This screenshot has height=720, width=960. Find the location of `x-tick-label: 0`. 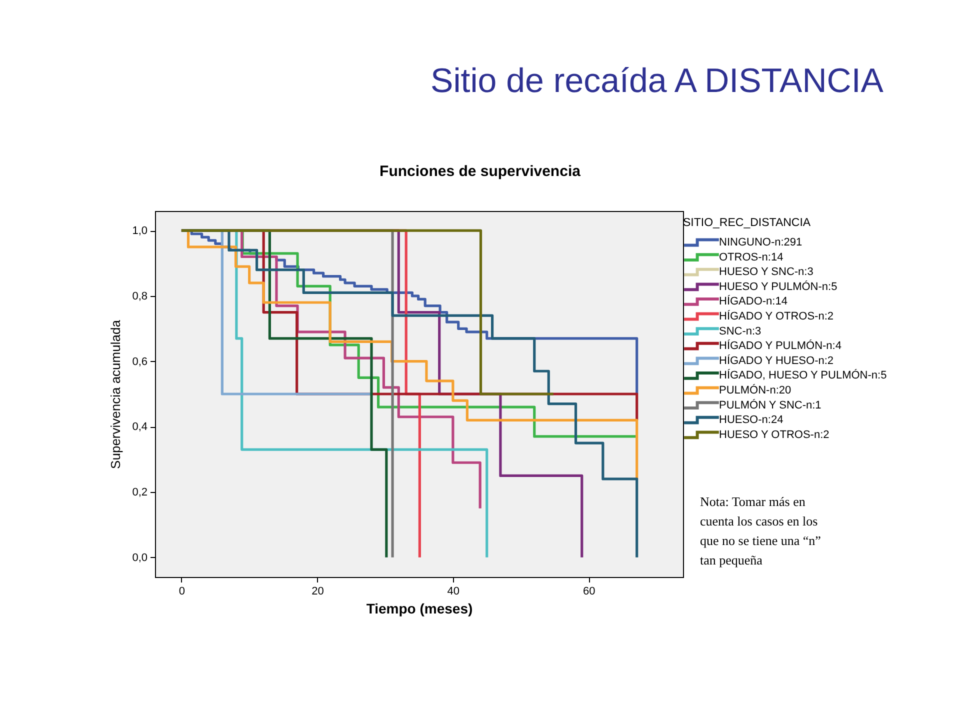

x-tick-label: 0 is located at coordinates (182, 592).